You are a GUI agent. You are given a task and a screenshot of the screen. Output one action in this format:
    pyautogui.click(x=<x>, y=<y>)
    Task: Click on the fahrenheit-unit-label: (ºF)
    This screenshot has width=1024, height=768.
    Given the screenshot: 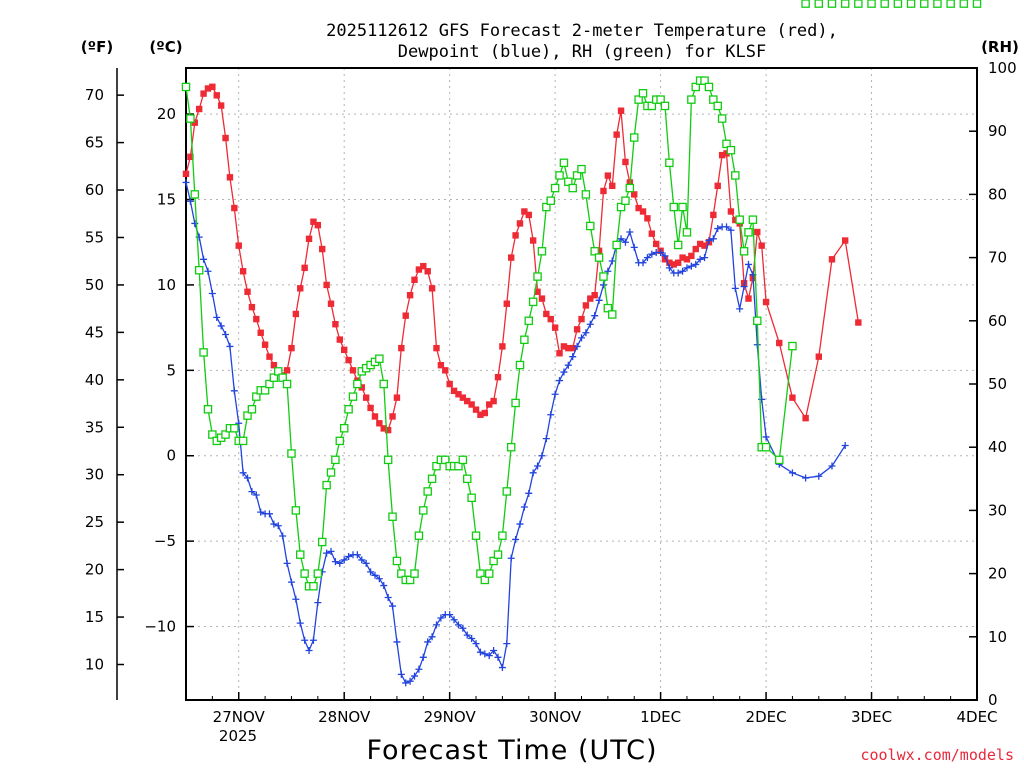 What is the action you would take?
    pyautogui.click(x=97, y=47)
    